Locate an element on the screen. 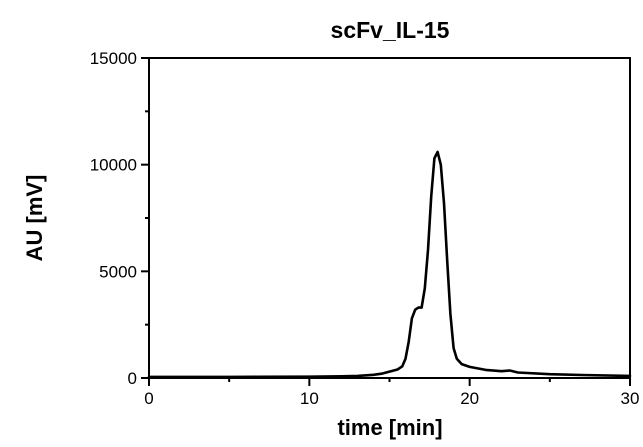  y-tick-label: 15000 is located at coordinates (113, 58).